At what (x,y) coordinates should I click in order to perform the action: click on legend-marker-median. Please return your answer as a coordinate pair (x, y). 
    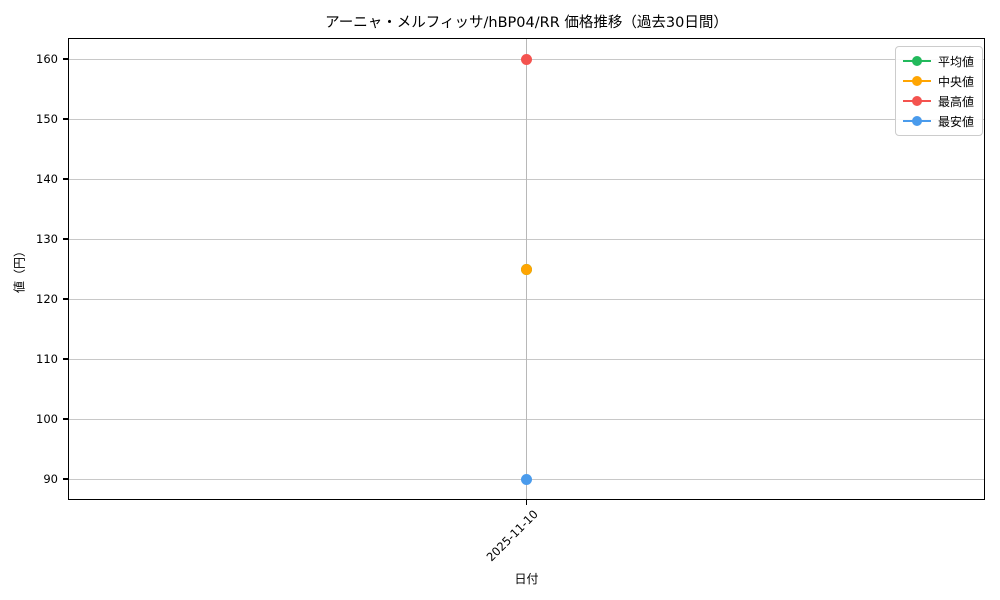
    Looking at the image, I should click on (916, 81).